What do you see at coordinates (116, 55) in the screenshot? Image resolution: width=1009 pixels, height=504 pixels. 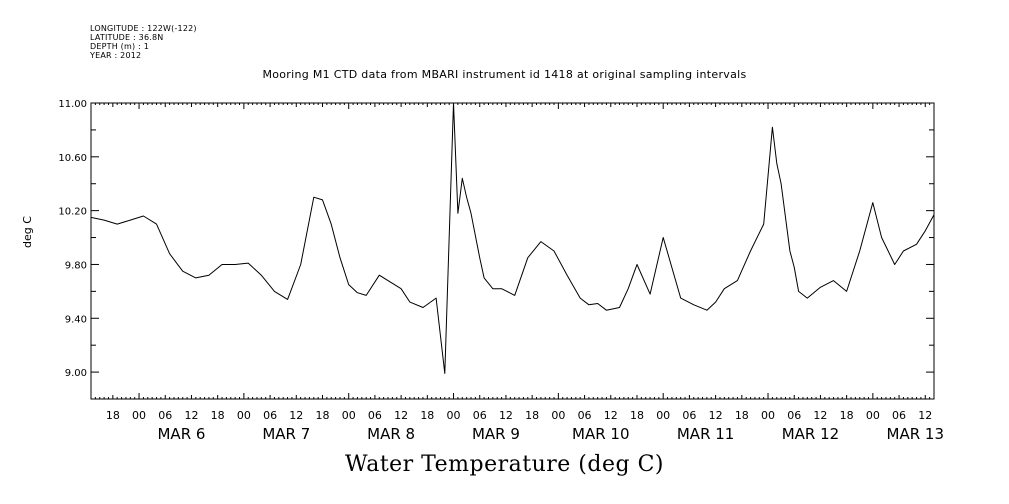 I see `meta-year: YEAR : 2012` at bounding box center [116, 55].